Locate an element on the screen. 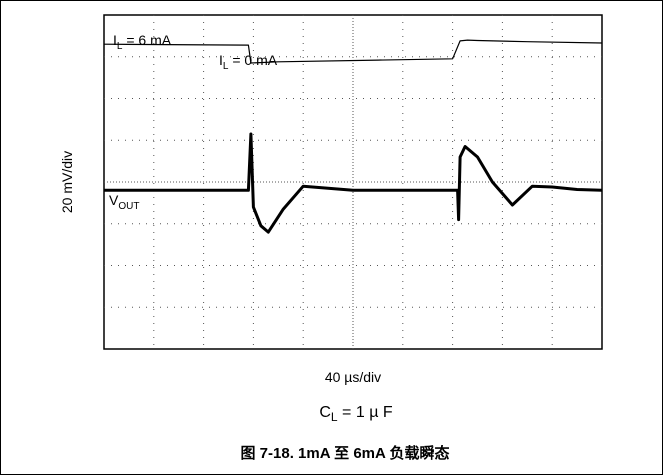 The image size is (663, 475). annotation-il-0ma-sub: L is located at coordinates (226, 66).